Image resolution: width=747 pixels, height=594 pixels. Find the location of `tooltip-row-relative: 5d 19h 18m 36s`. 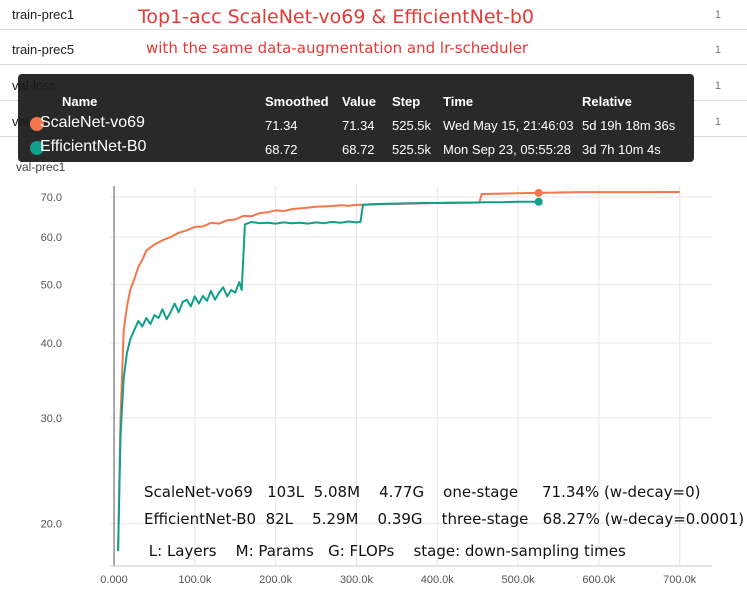

tooltip-row-relative: 5d 19h 18m 36s is located at coordinates (629, 125).